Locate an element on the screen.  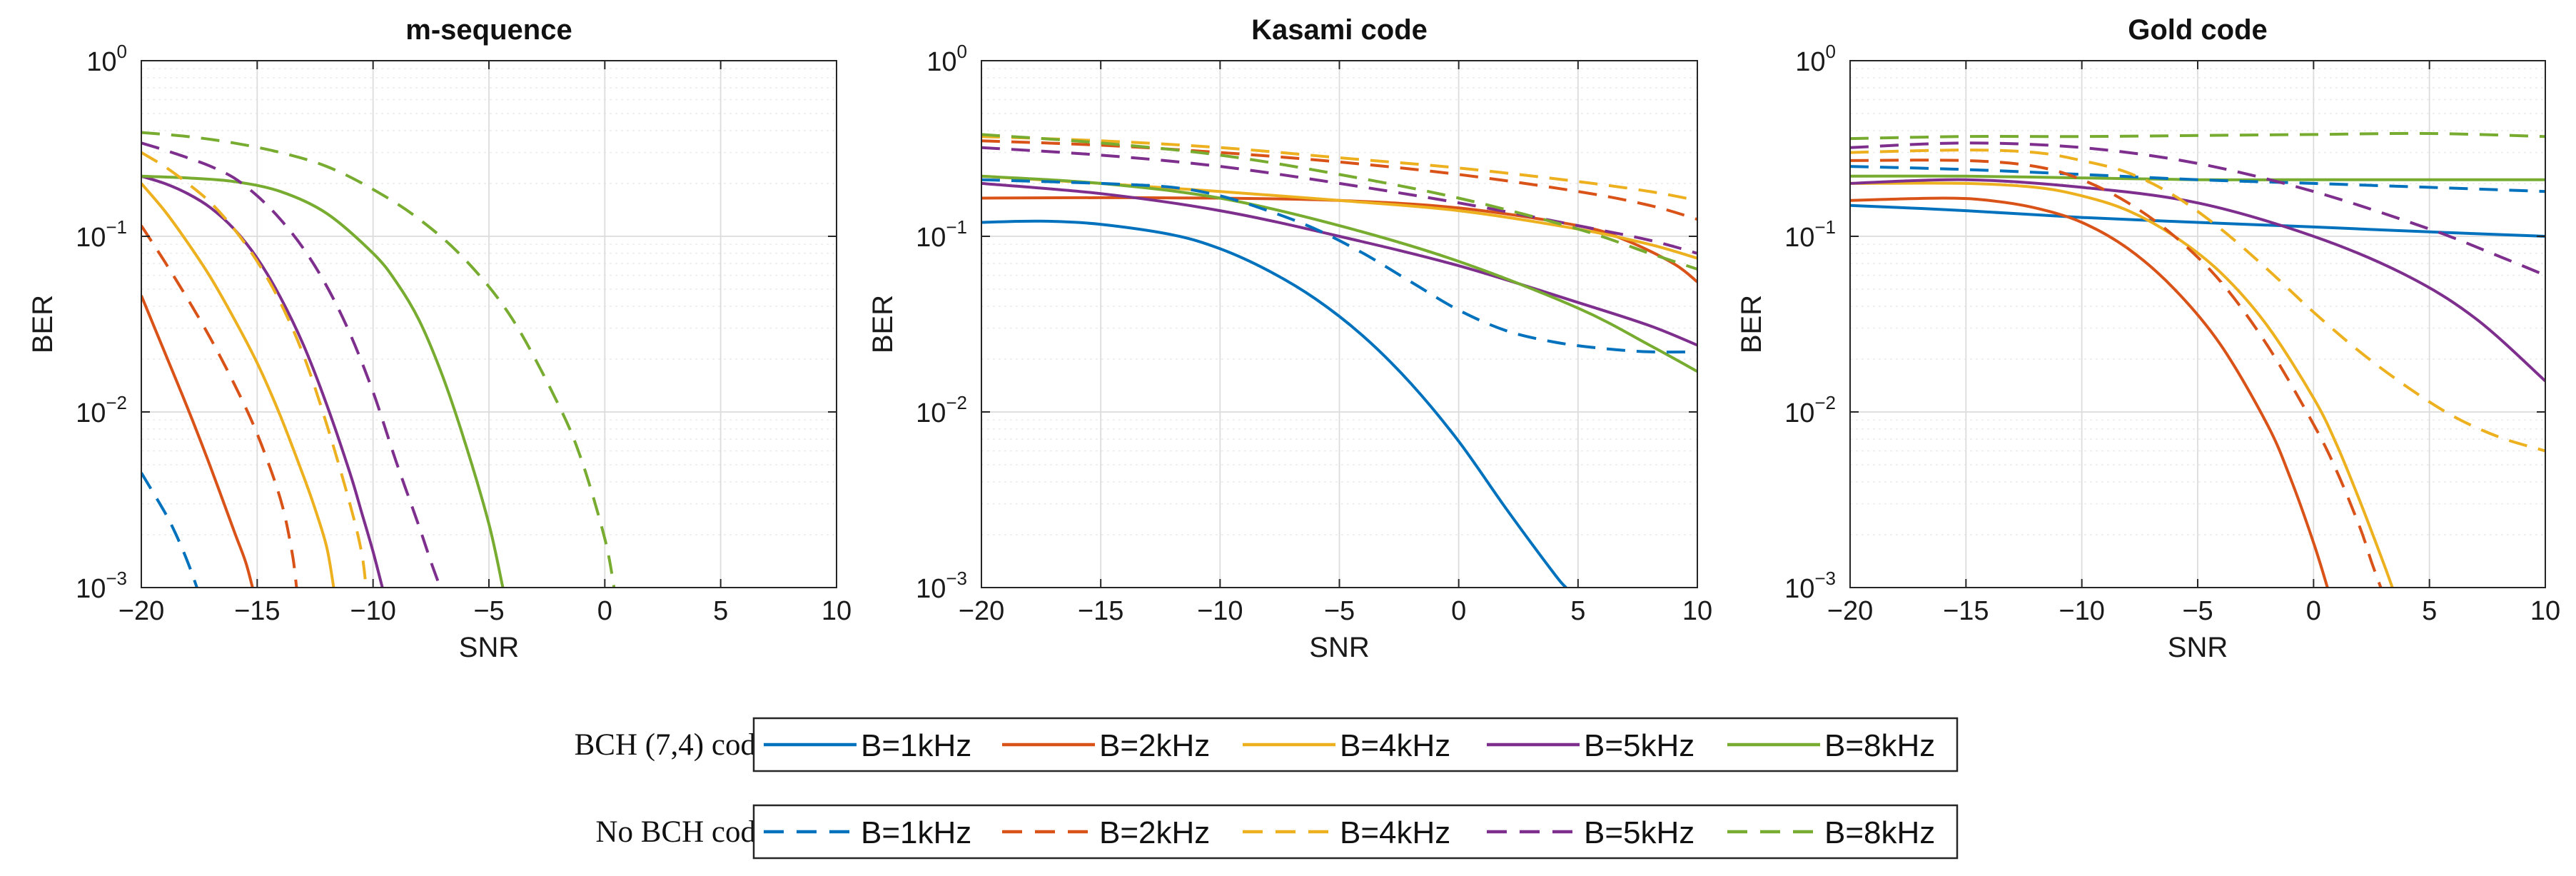
y-tick-exponent: −3 is located at coordinates (116, 578).